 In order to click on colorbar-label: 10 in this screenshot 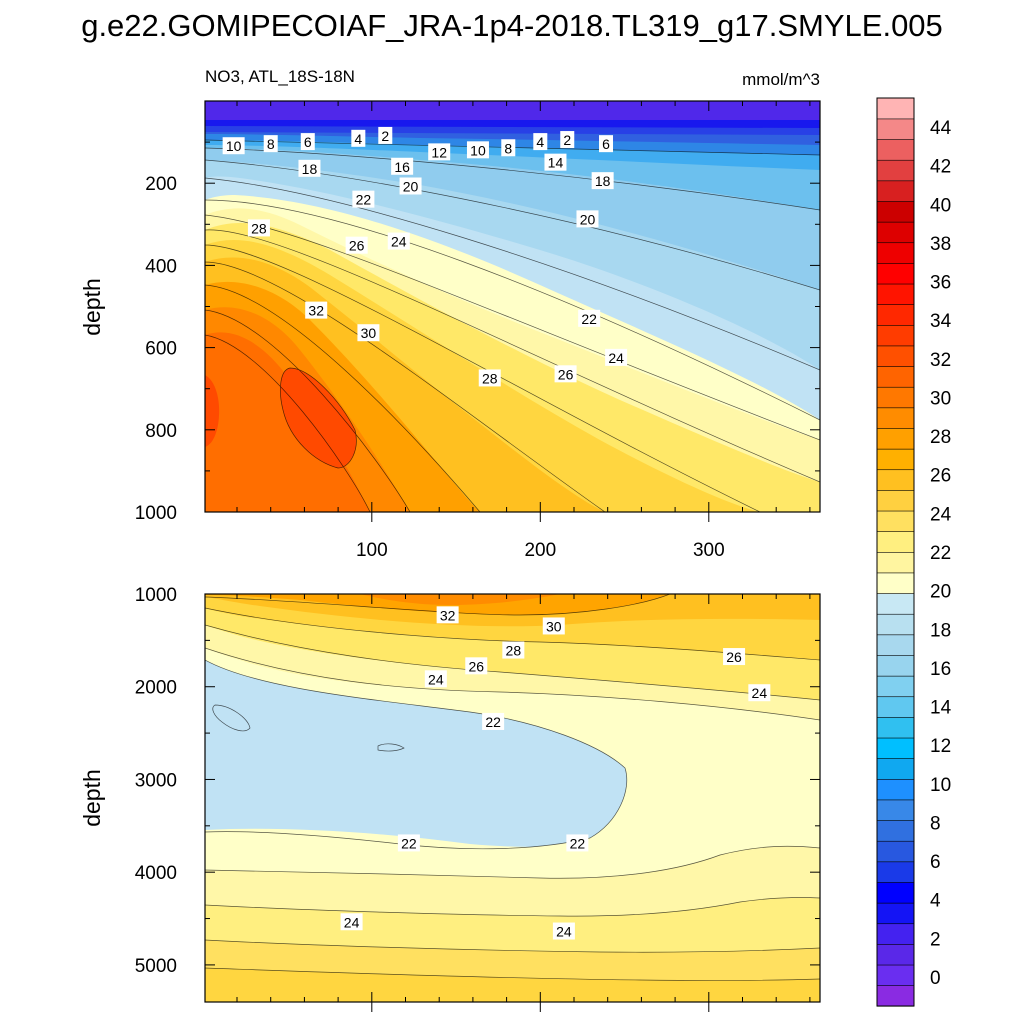, I will do `click(940, 785)`.